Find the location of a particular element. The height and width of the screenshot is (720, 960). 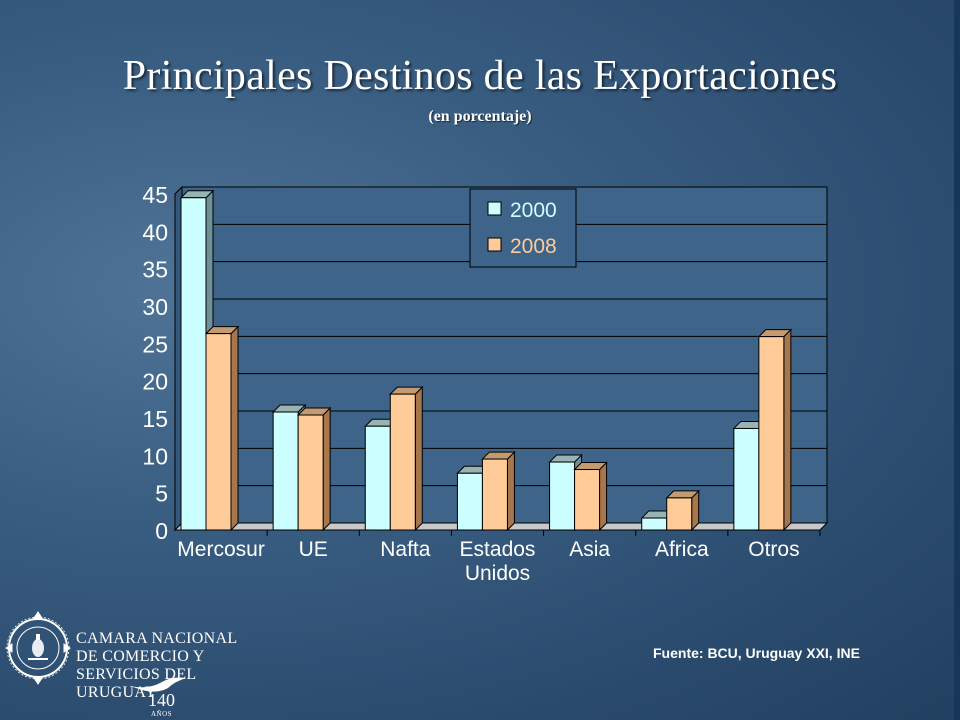

y-tick-label: 5 is located at coordinates (161, 494).